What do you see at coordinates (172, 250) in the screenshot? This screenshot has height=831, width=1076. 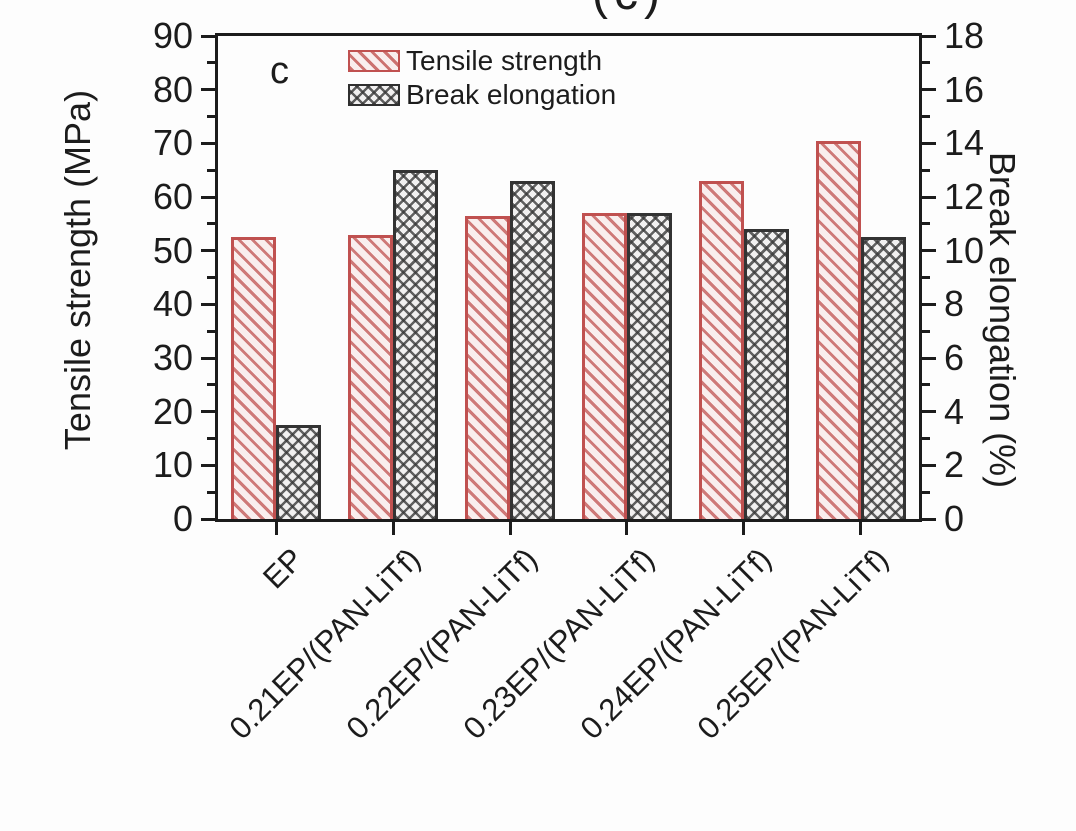 I see `left-axis-tick-label: 50` at bounding box center [172, 250].